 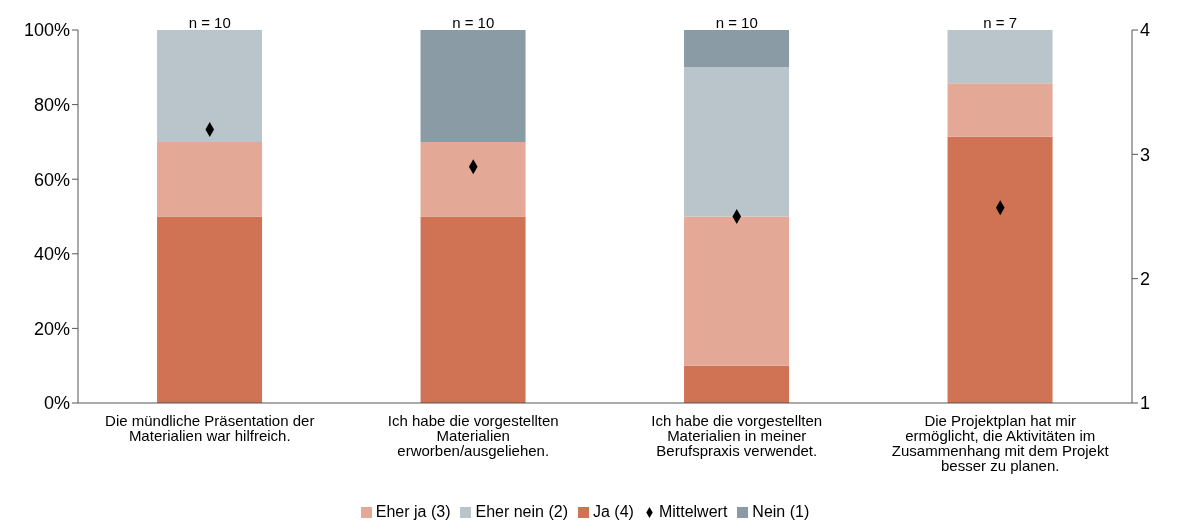 What do you see at coordinates (613, 511) in the screenshot?
I see `legend-label: Ja (4)` at bounding box center [613, 511].